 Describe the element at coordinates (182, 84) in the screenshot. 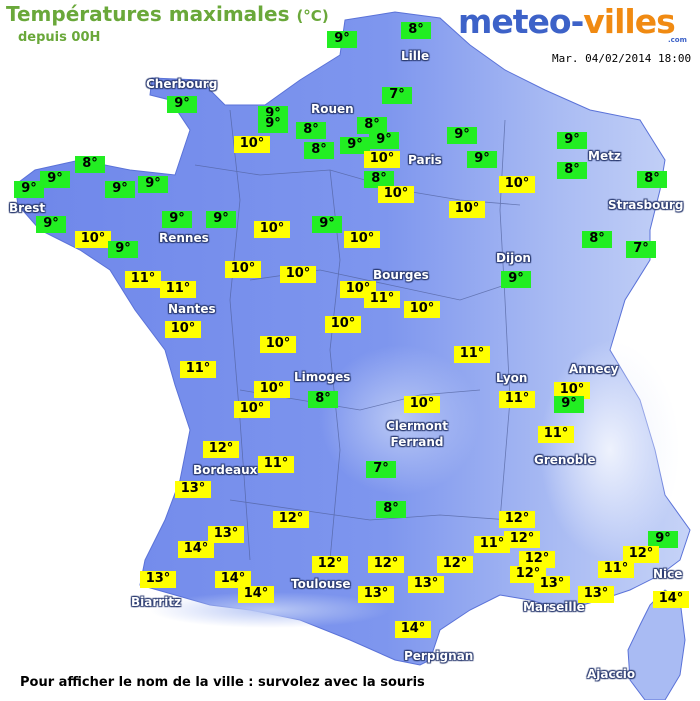

I see `city-label: Cherbourg` at that location.